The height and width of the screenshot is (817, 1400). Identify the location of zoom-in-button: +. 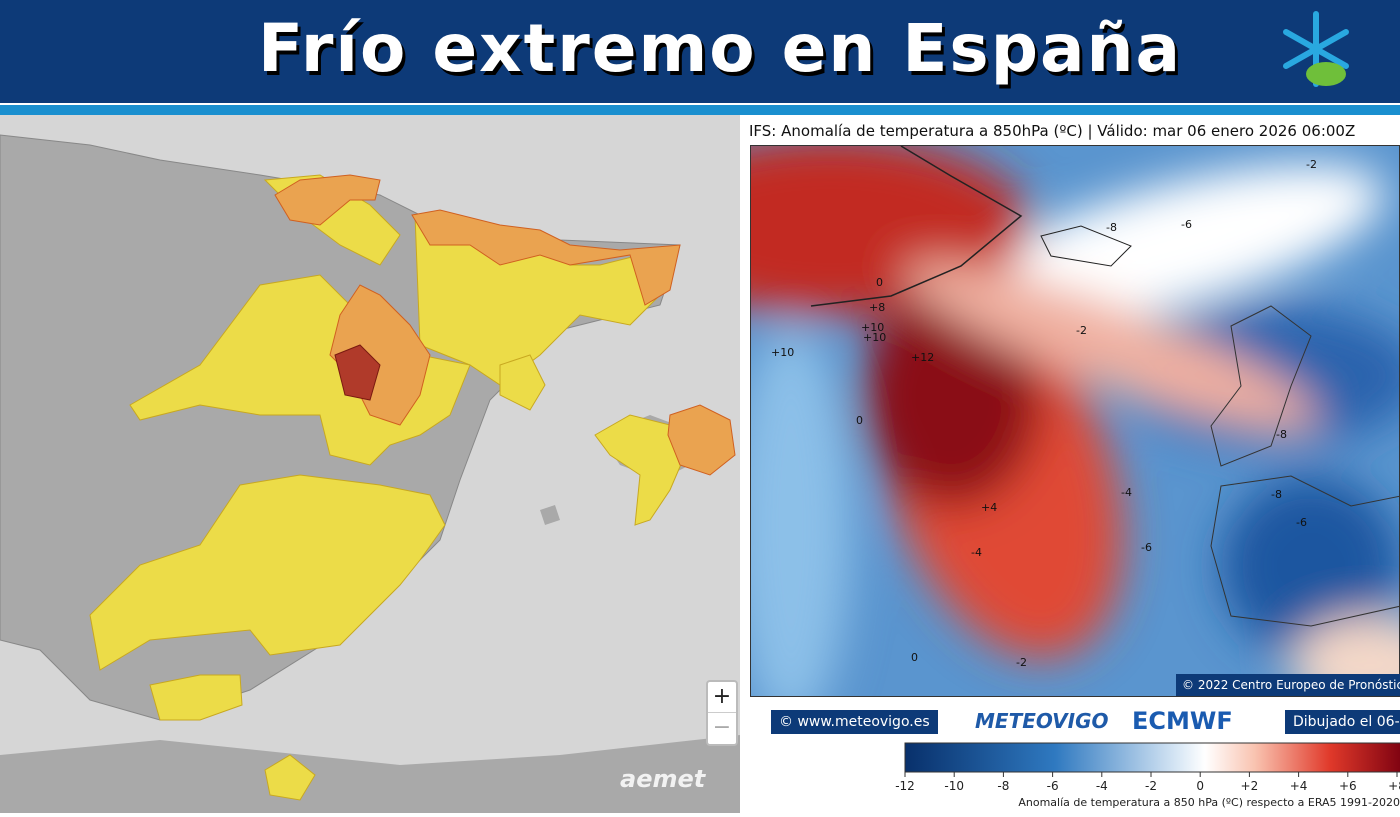
(722, 696).